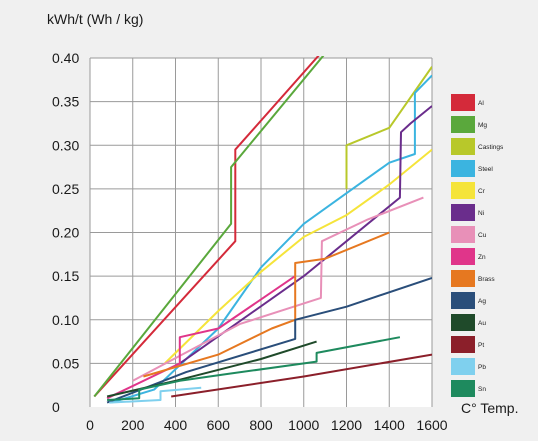 The height and width of the screenshot is (441, 538). Describe the element at coordinates (155, 395) in the screenshot. I see `series-line-pb` at that location.